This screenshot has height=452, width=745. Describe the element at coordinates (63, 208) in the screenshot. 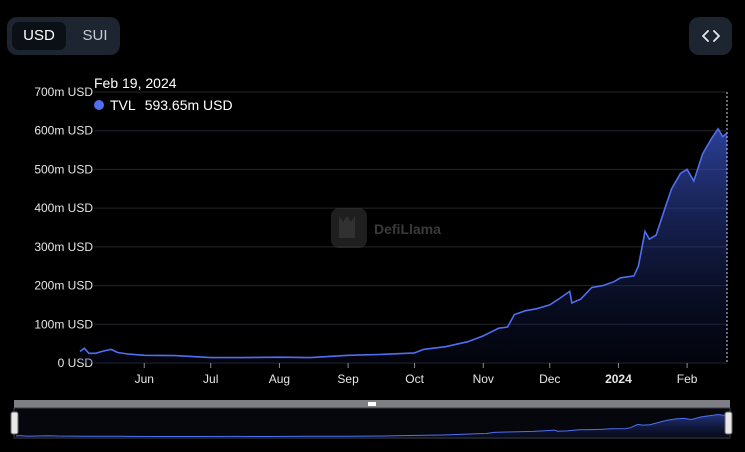

I see `y-tick-label: 400m USD` at that location.